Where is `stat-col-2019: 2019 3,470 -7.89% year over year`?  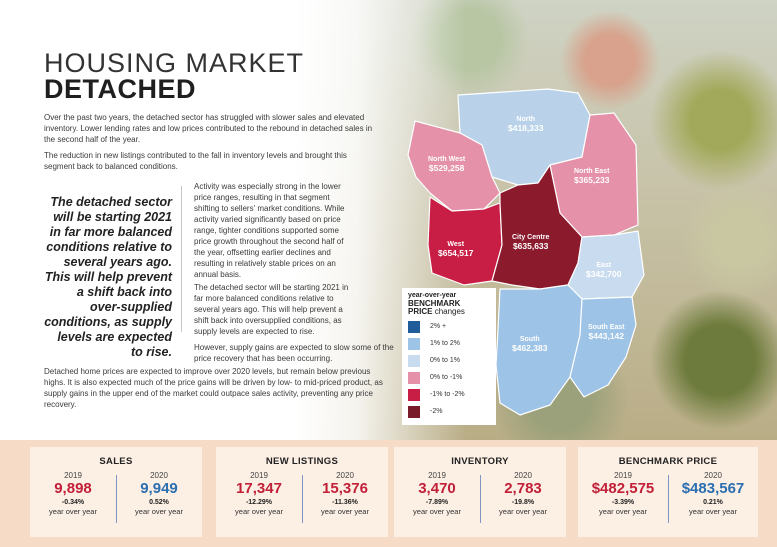
stat-col-2019: 2019 3,470 -7.89% year over year is located at coordinates (437, 493).